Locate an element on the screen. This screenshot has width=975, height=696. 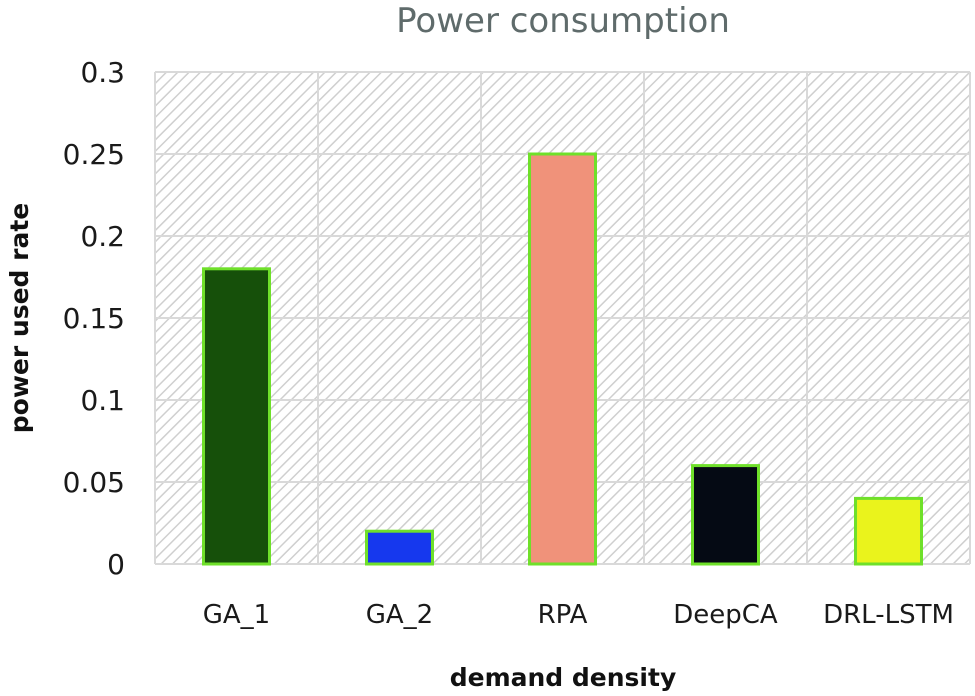
y-tick-label: 0 is located at coordinates (116, 564).